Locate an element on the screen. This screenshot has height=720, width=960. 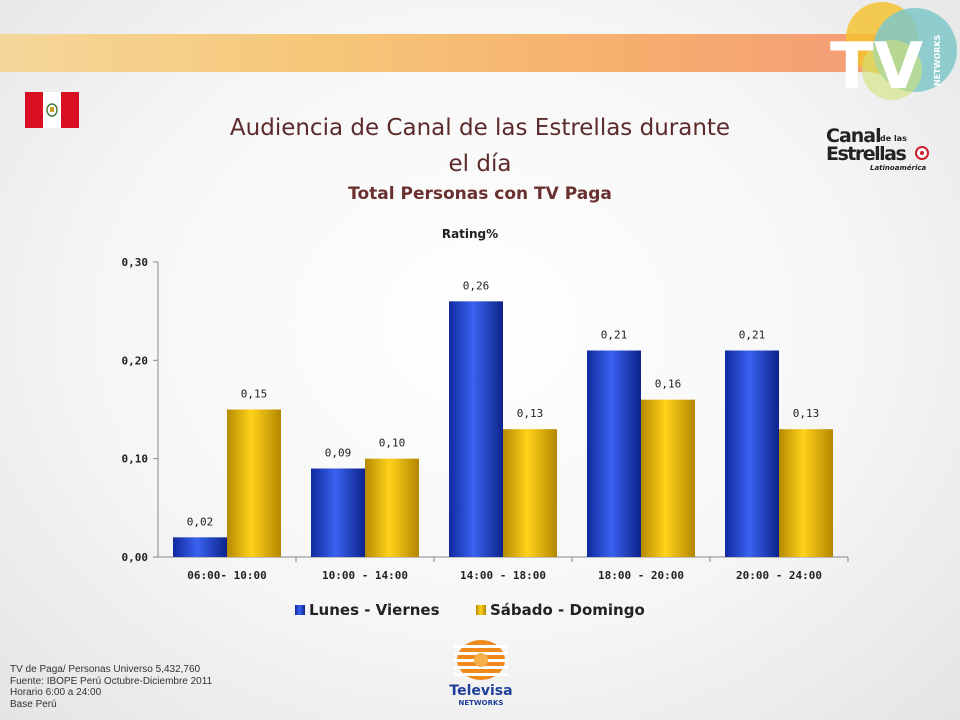
tv-logo-small: NETWORKS is located at coordinates (937, 60).